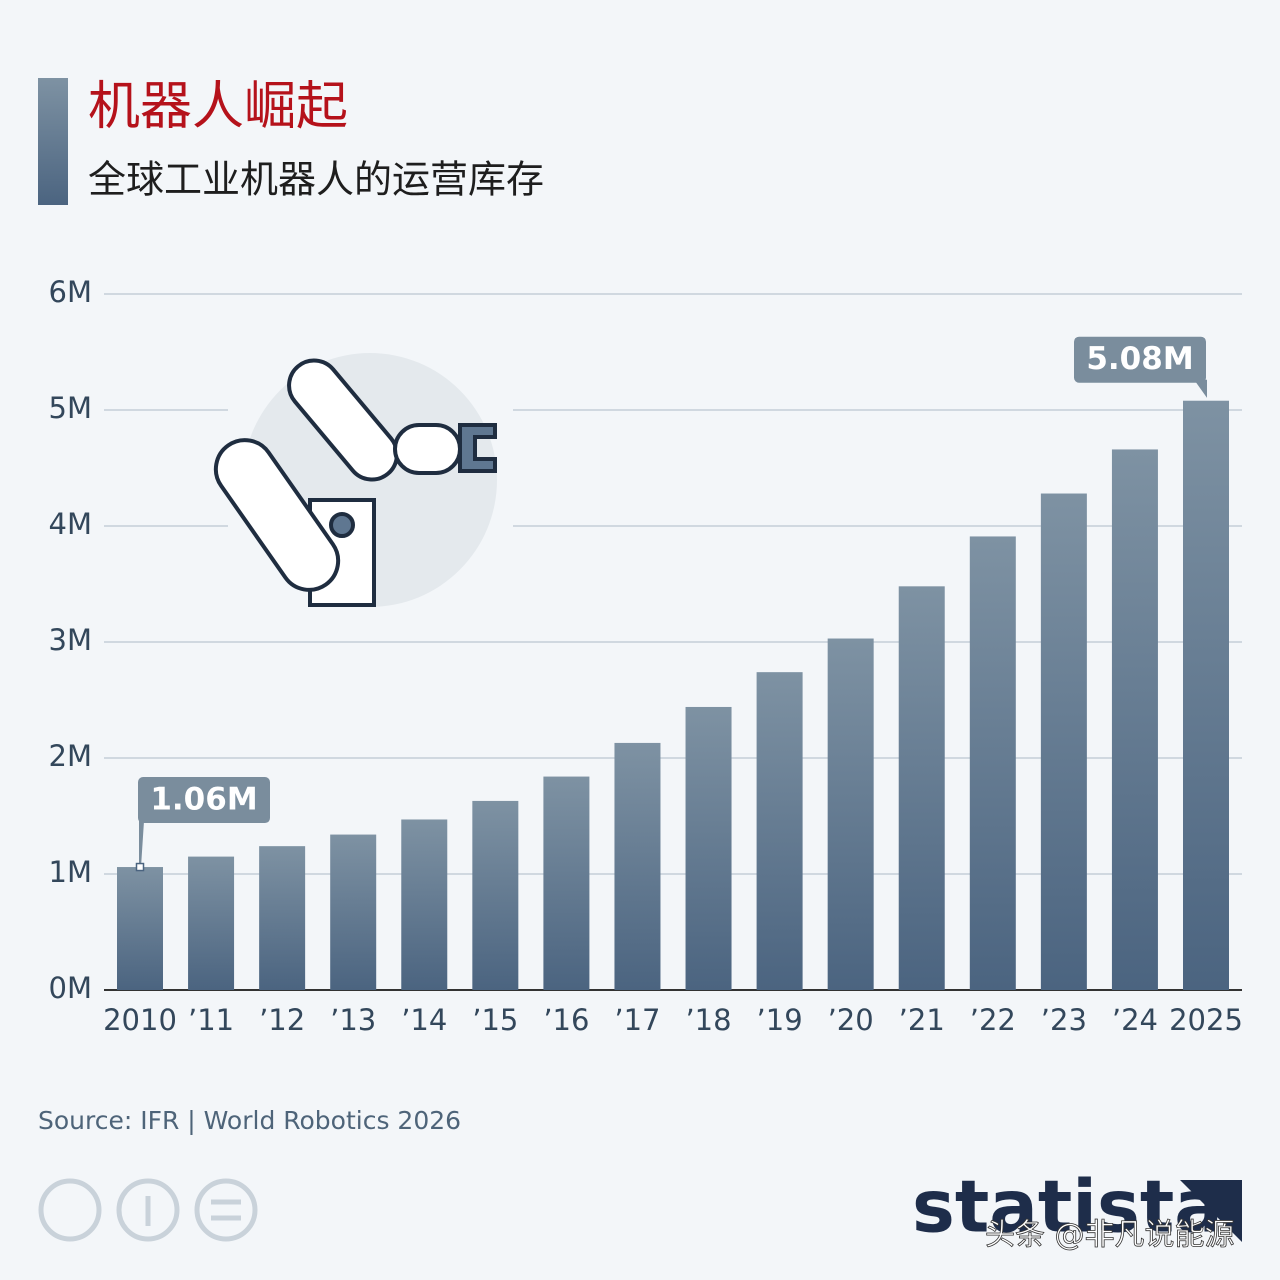 The width and height of the screenshot is (1280, 1280). Describe the element at coordinates (70, 756) in the screenshot. I see `y-tick-label: 2M` at that location.